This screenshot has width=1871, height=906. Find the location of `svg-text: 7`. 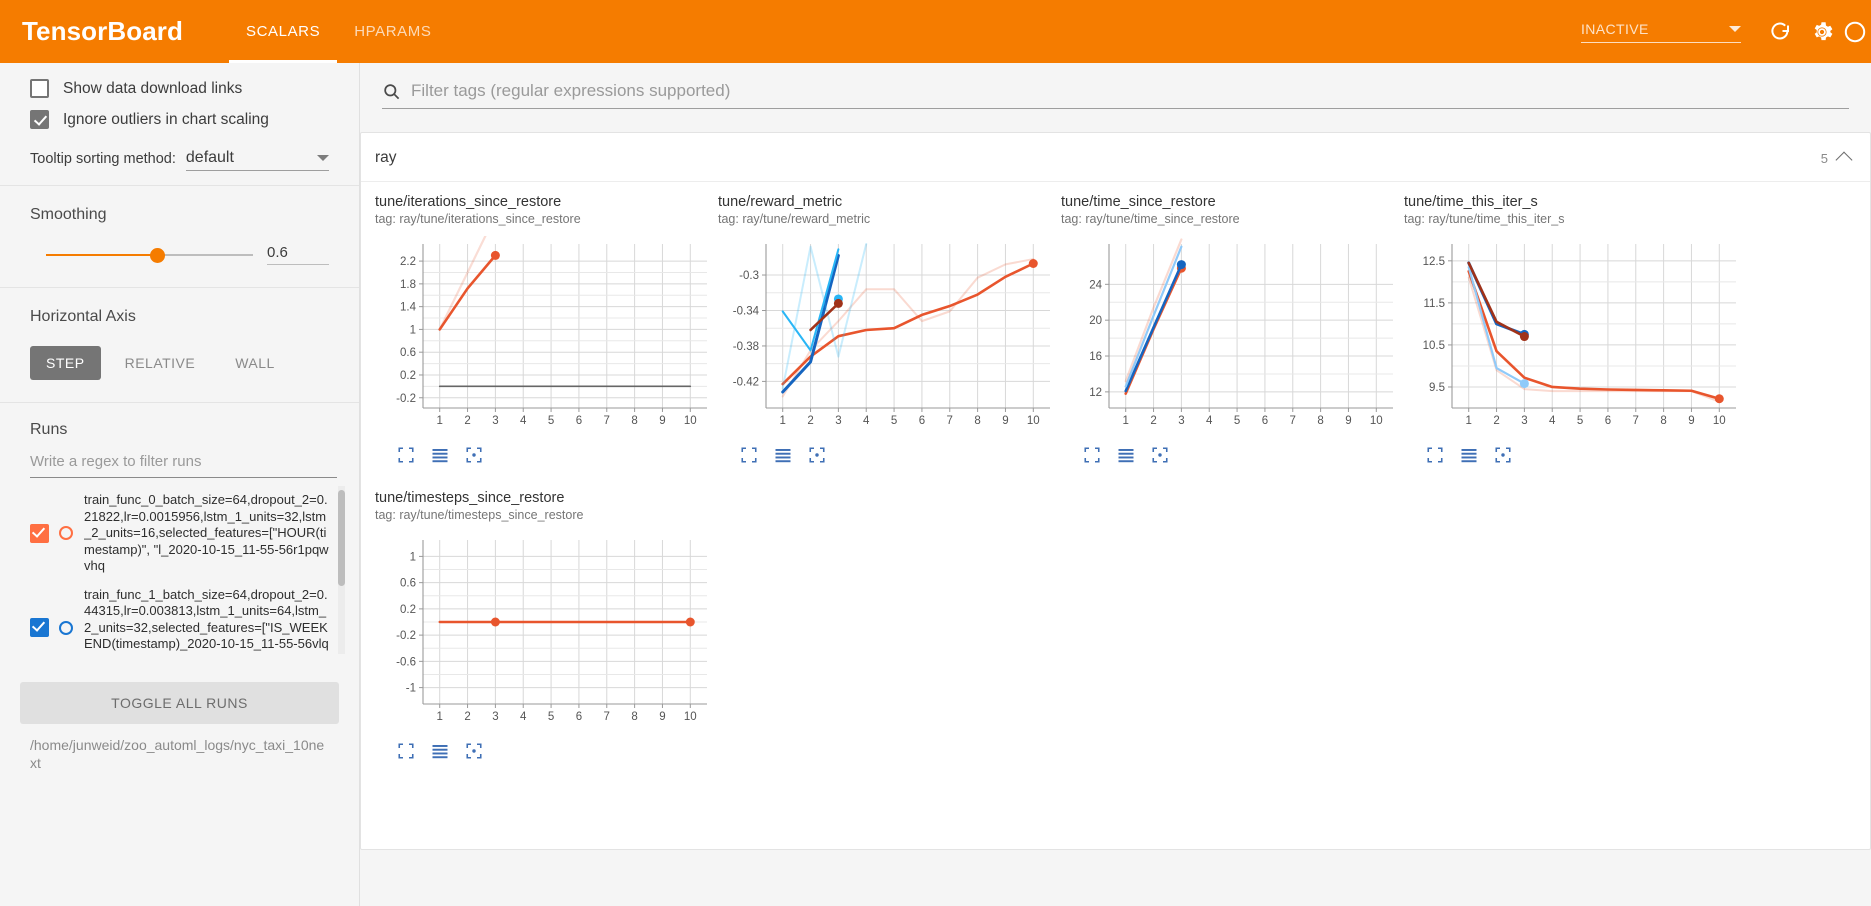

svg-text: 7 is located at coordinates (1636, 421).